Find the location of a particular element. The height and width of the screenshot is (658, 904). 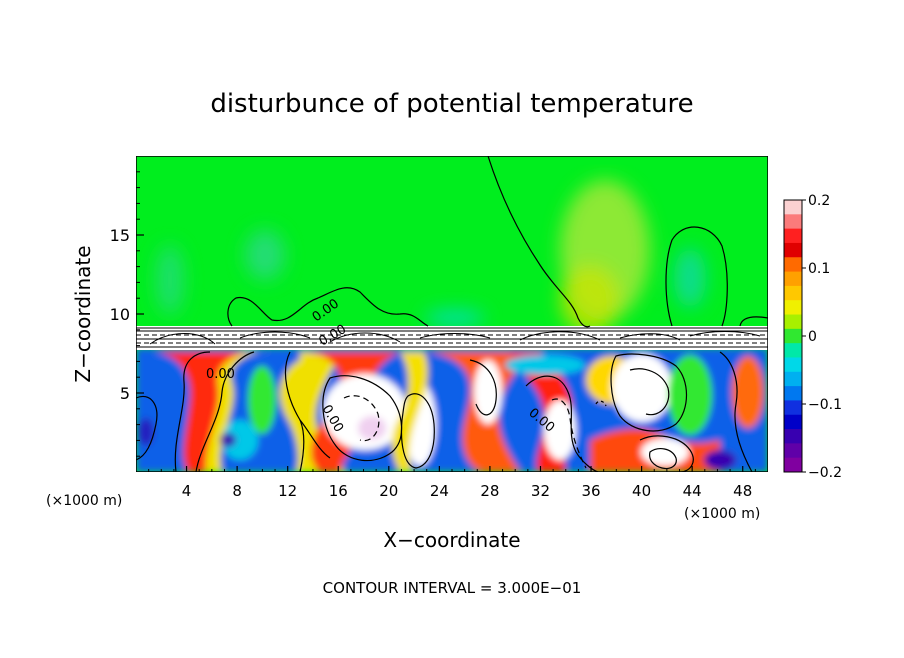

x-tick-label: 32 is located at coordinates (540, 491).